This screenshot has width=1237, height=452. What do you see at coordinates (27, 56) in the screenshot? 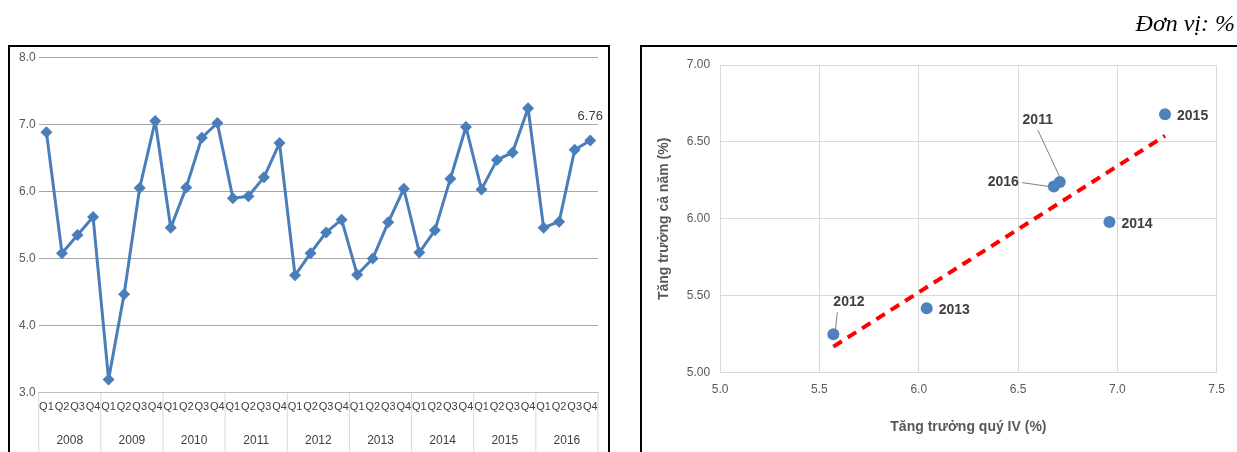
I see `y-tick-label: 8.0` at bounding box center [27, 56].